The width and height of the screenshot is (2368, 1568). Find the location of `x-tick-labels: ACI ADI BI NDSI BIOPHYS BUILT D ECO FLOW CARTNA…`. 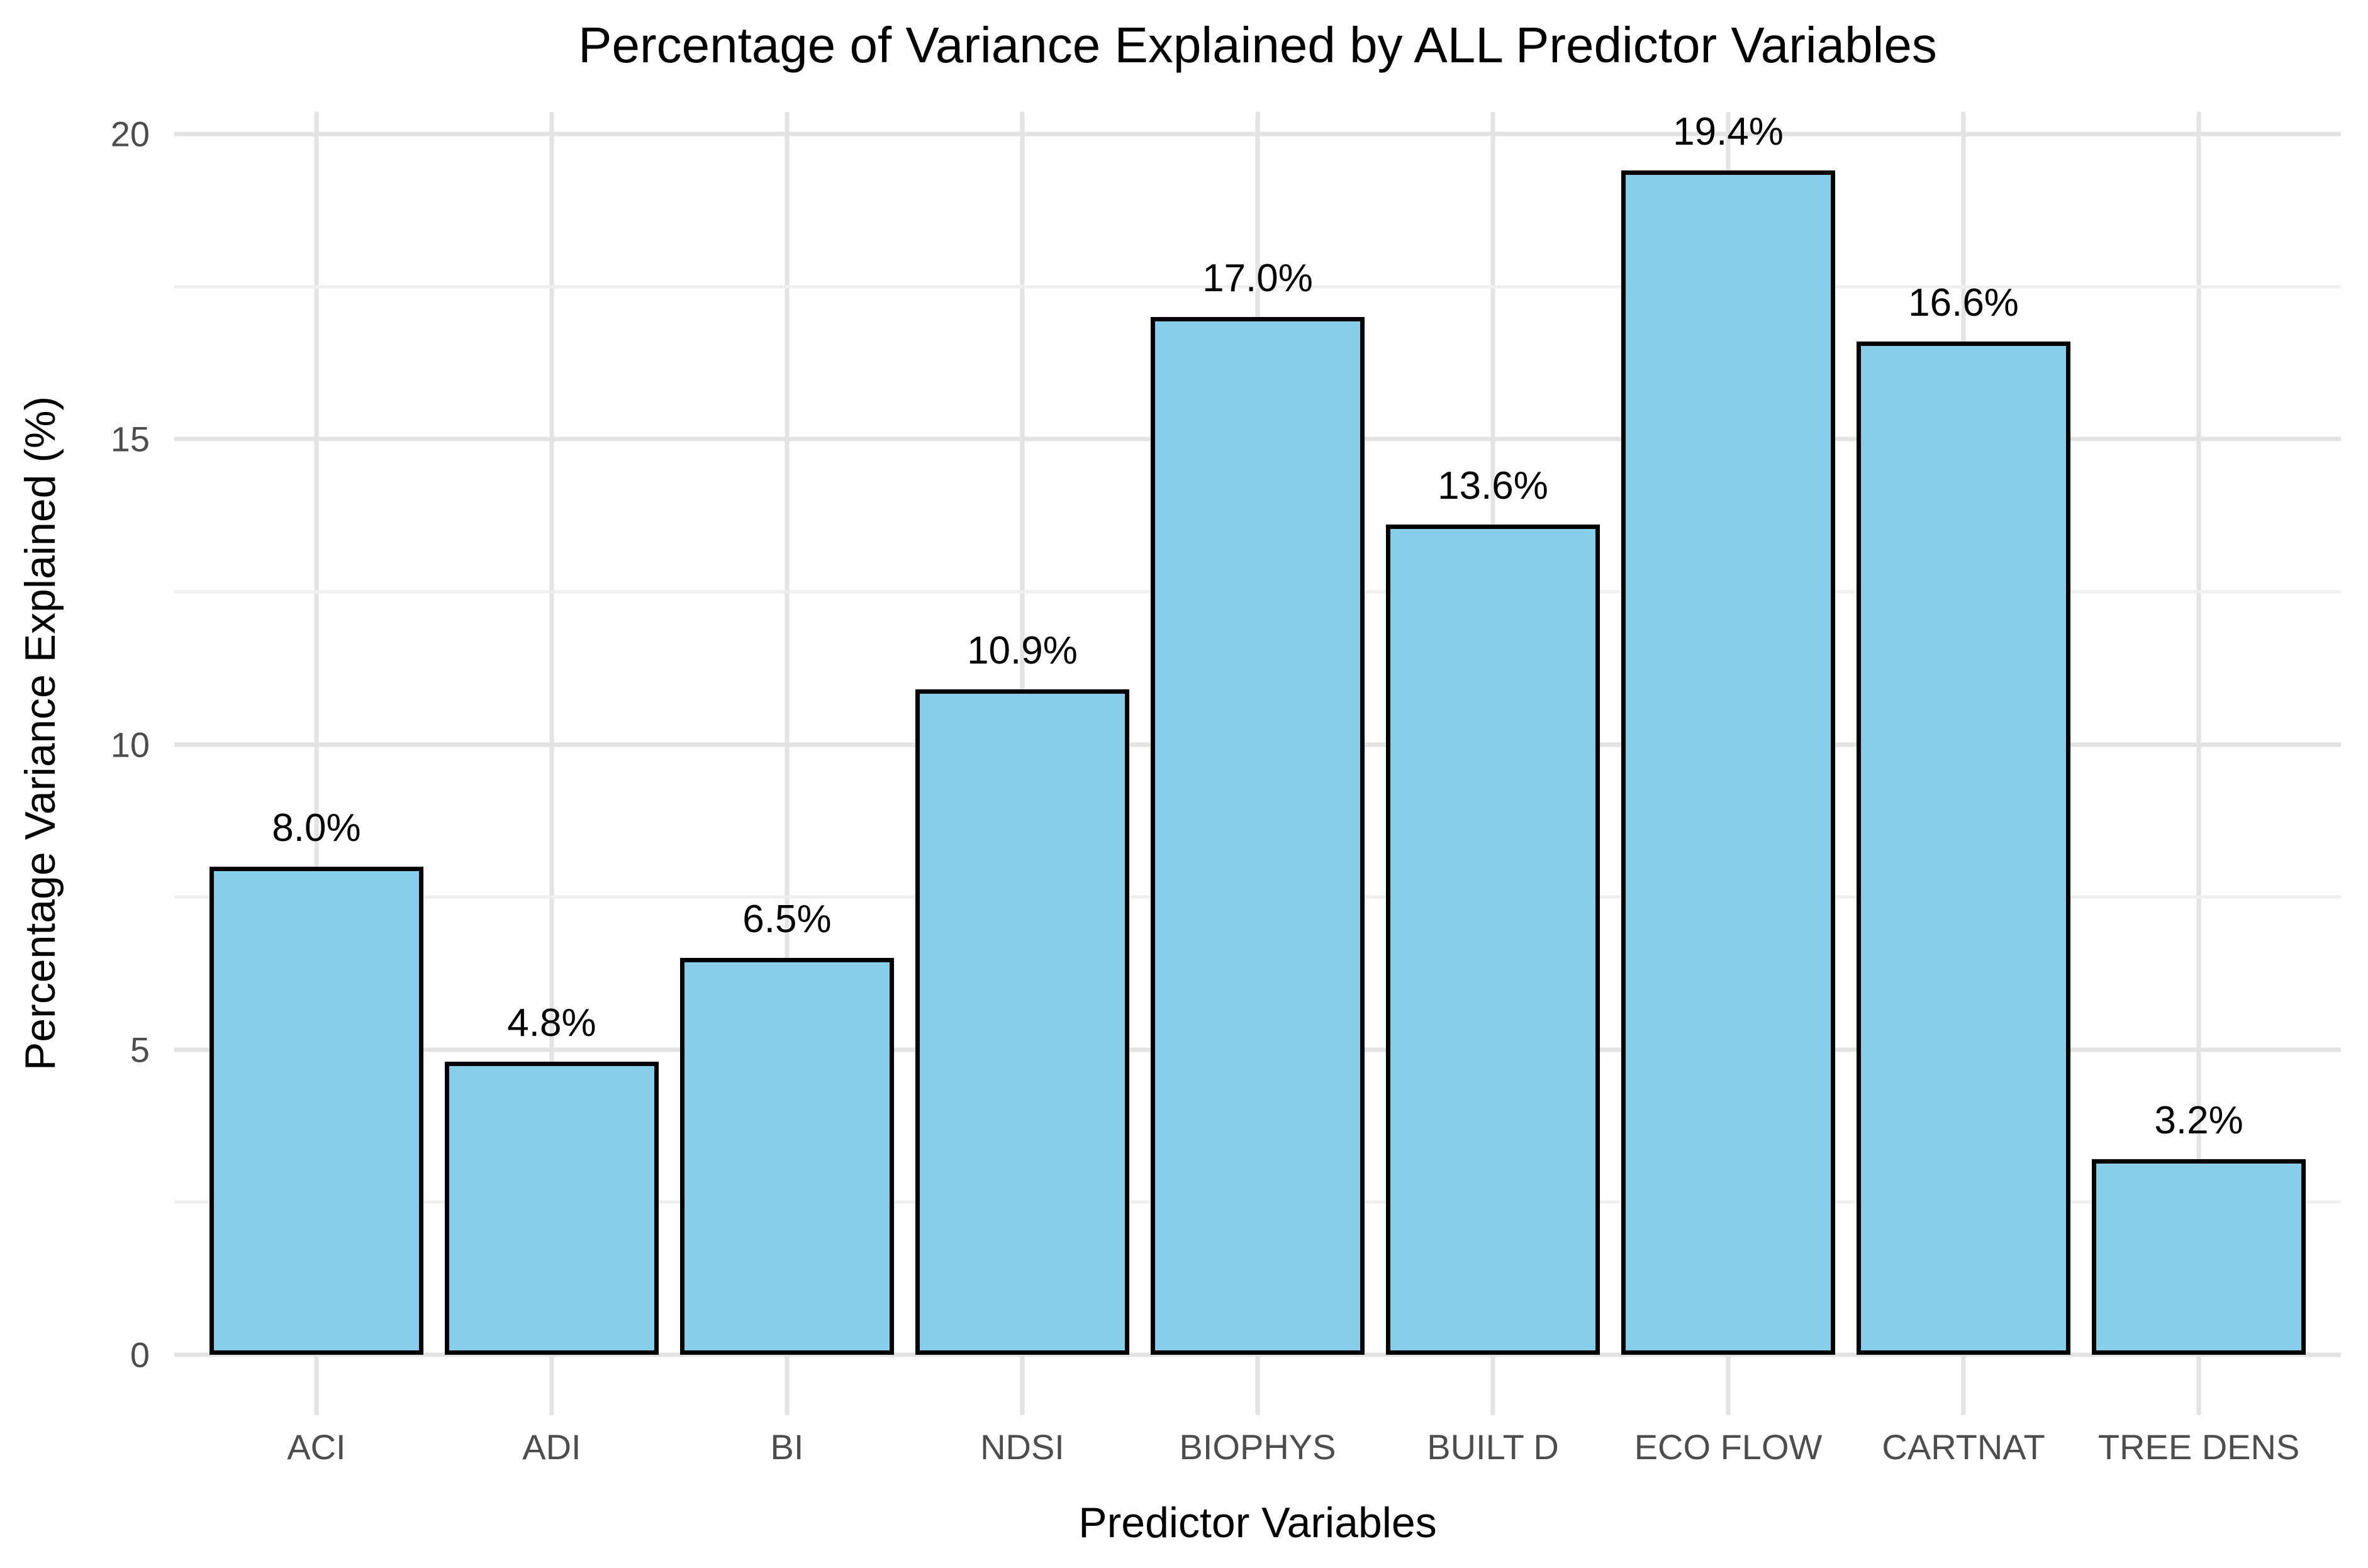

x-tick-labels: ACI ADI BI NDSI BIOPHYS BUILT D ECO FLOW CARTNA… is located at coordinates (1257, 1451).